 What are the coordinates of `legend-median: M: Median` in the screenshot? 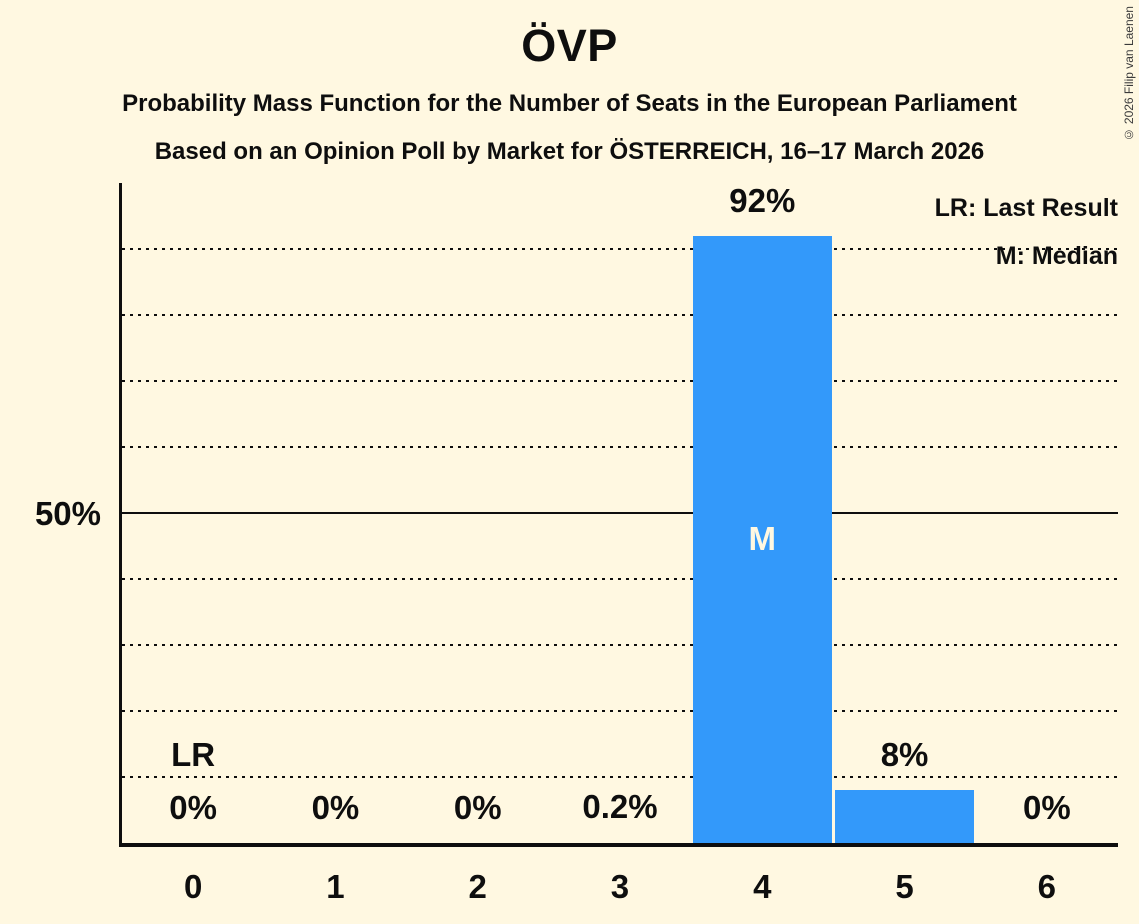 It's located at (1056, 256).